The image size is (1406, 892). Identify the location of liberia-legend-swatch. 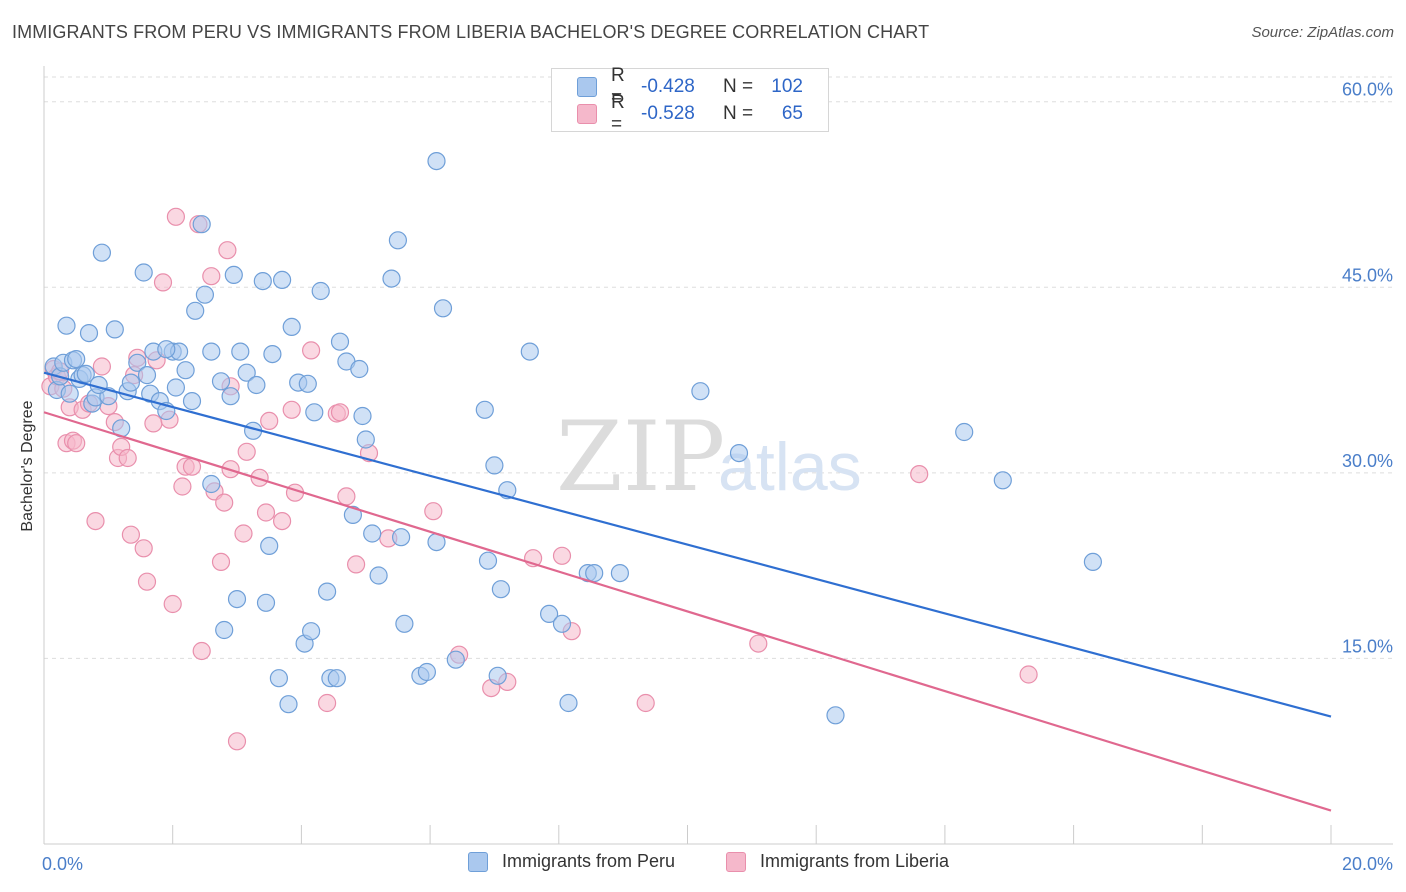
(736, 861).